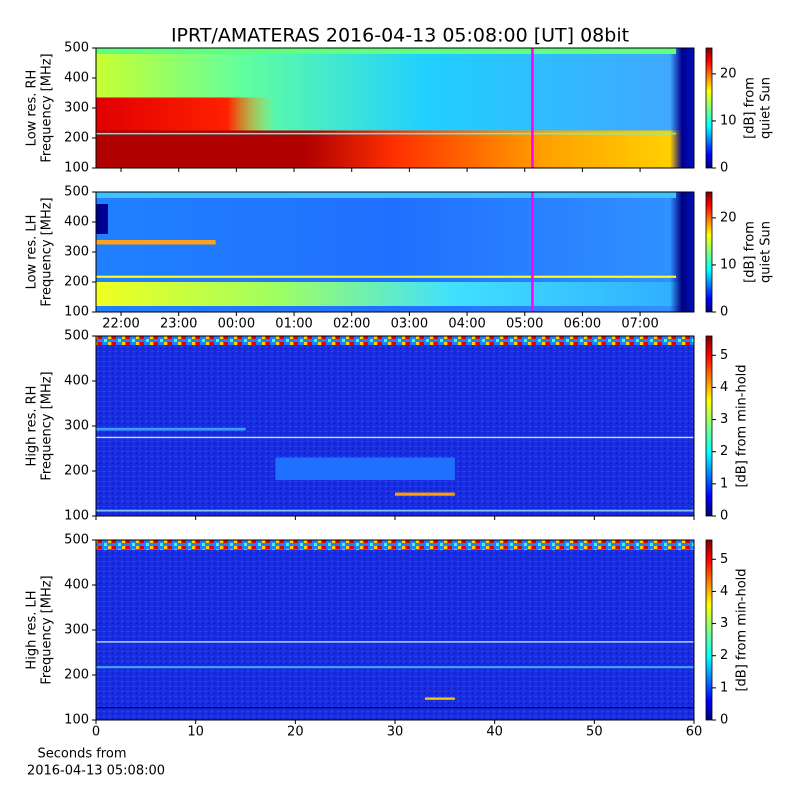  I want to click on colorbar-label: quiet Sun, so click(766, 252).